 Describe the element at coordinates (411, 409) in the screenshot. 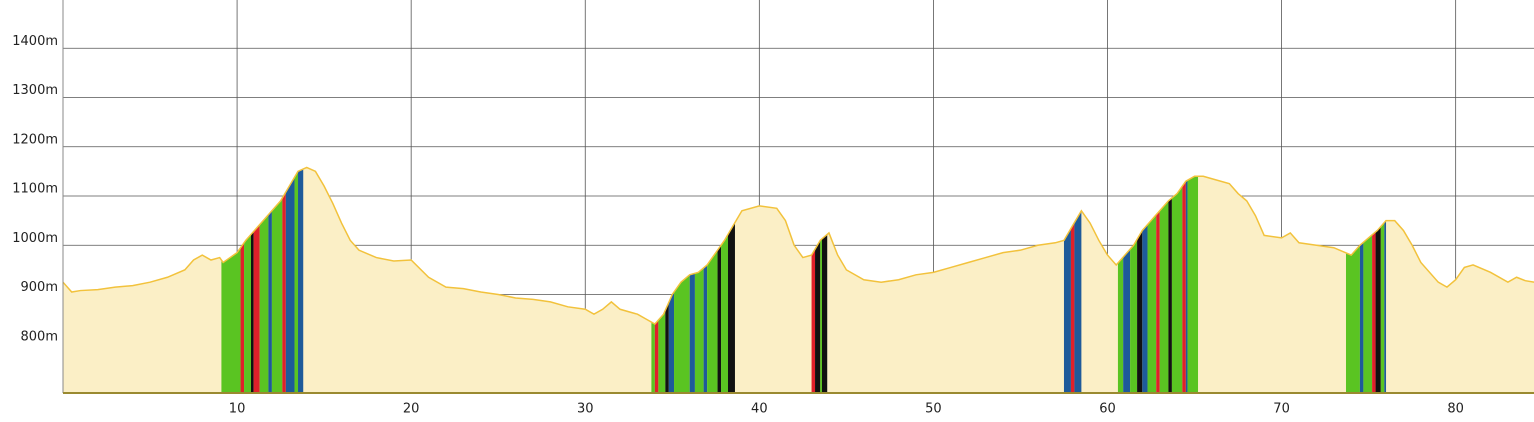

I see `x-tick-label: 20` at that location.